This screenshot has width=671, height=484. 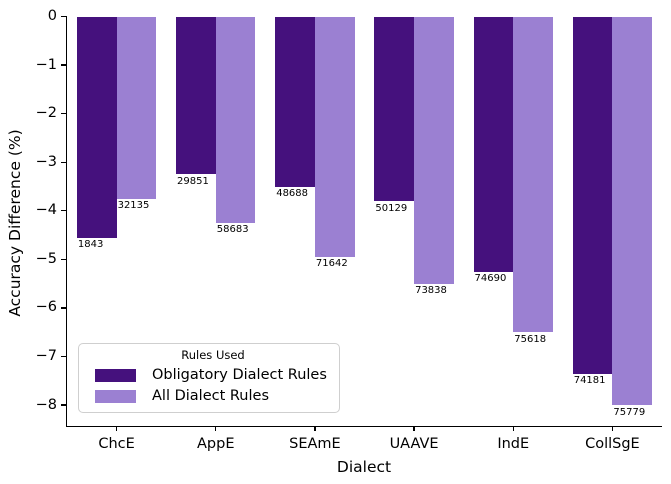 I want to click on y-tick-label: −2, so click(x=46, y=113).